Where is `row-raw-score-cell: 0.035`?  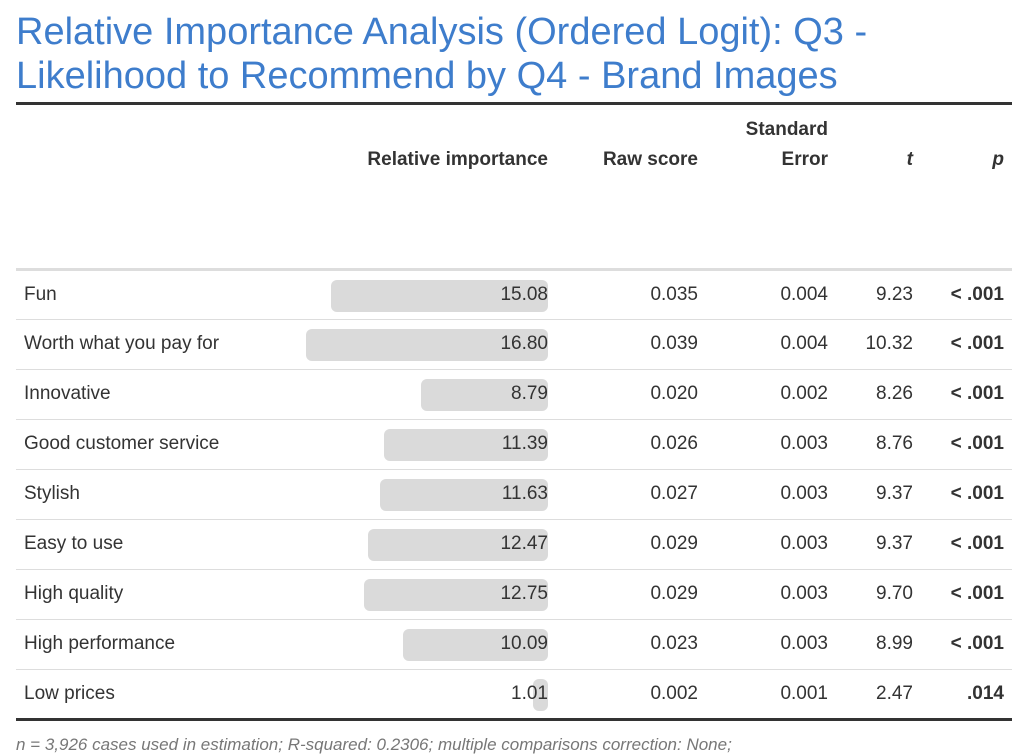
row-raw-score-cell: 0.035 is located at coordinates (631, 294).